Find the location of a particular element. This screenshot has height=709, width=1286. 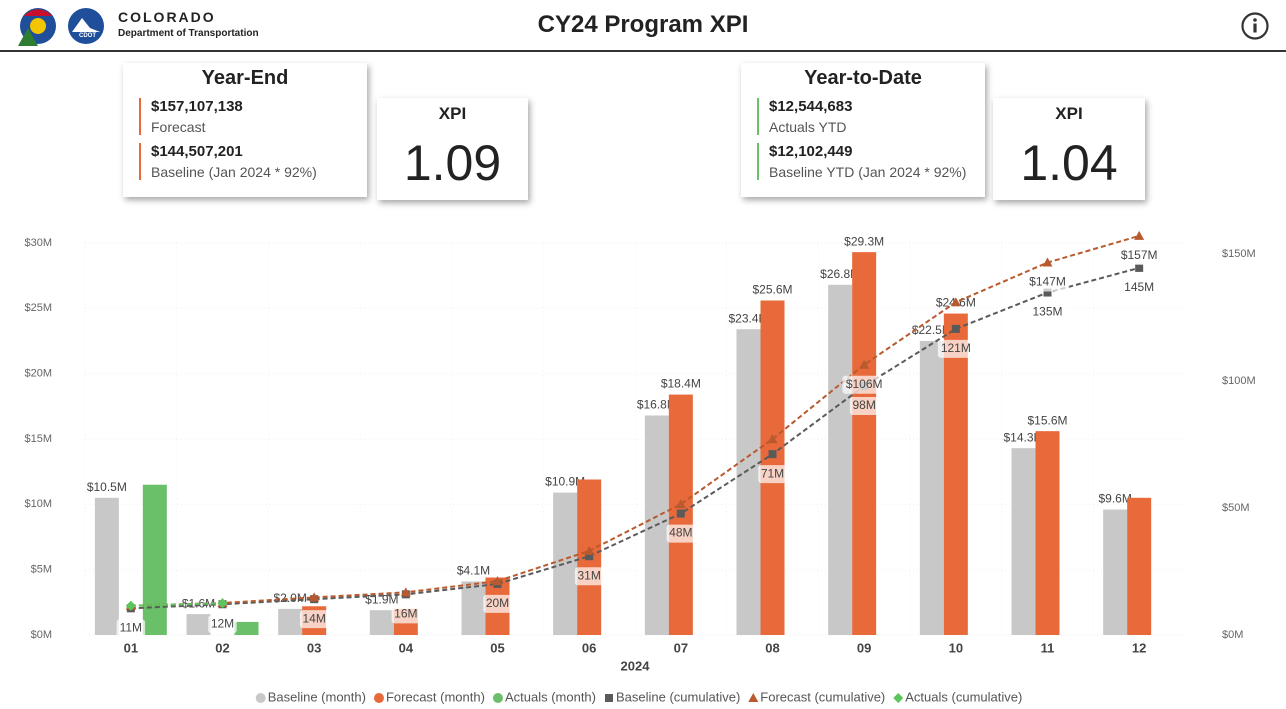

xpi-value: 1.09 is located at coordinates (452, 163).